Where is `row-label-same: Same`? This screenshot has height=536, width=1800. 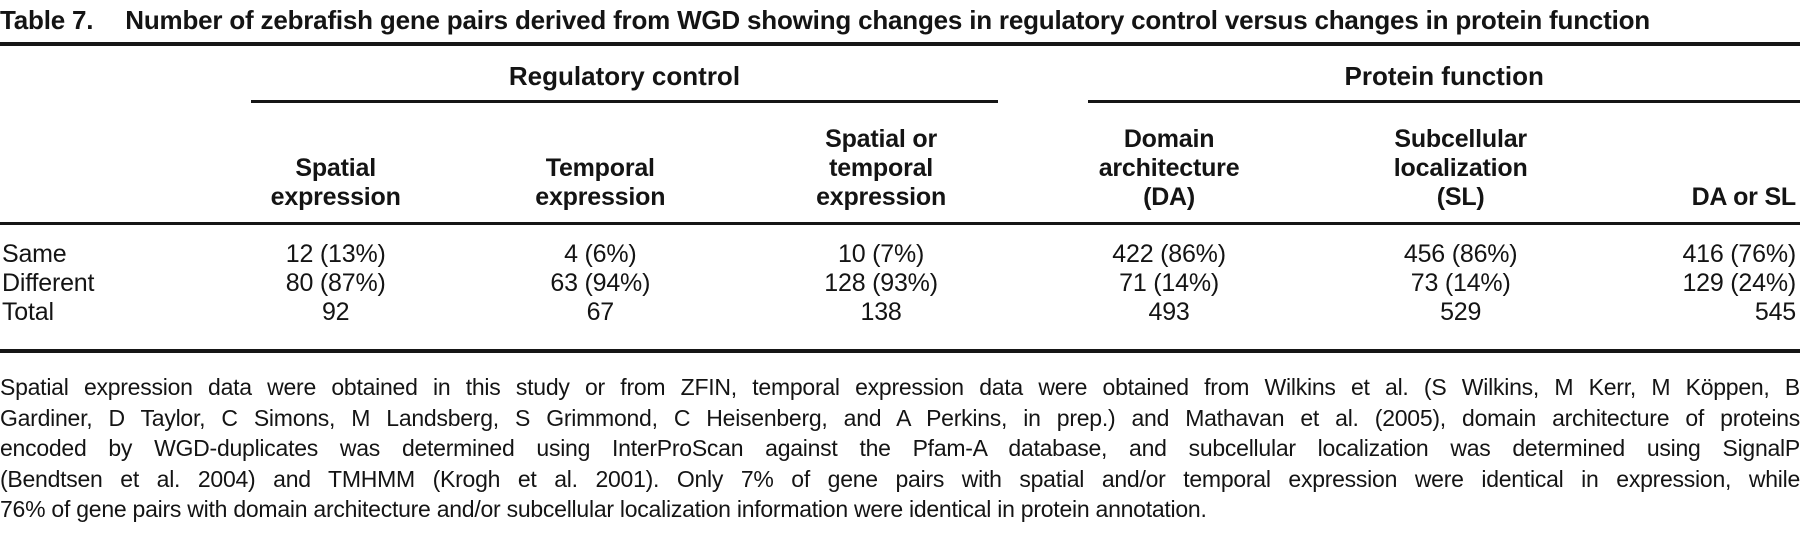
row-label-same: Same is located at coordinates (34, 254).